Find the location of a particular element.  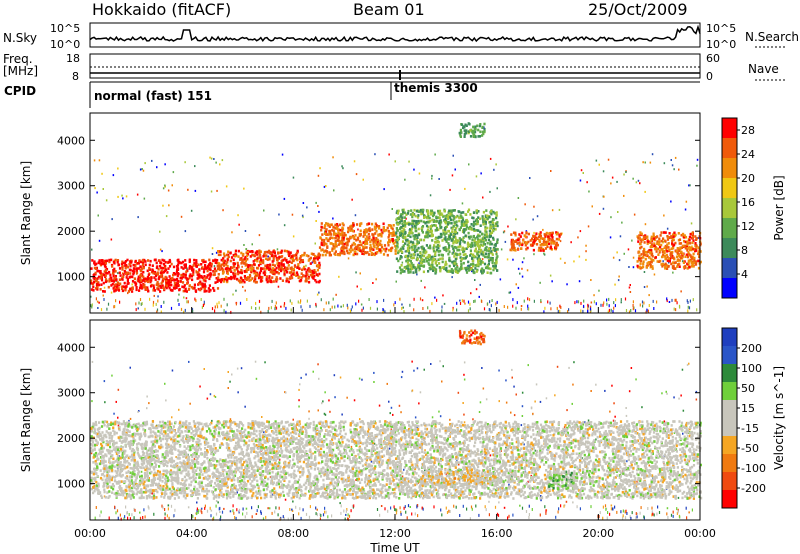

n-sky-label: N.Sky is located at coordinates (20, 38).